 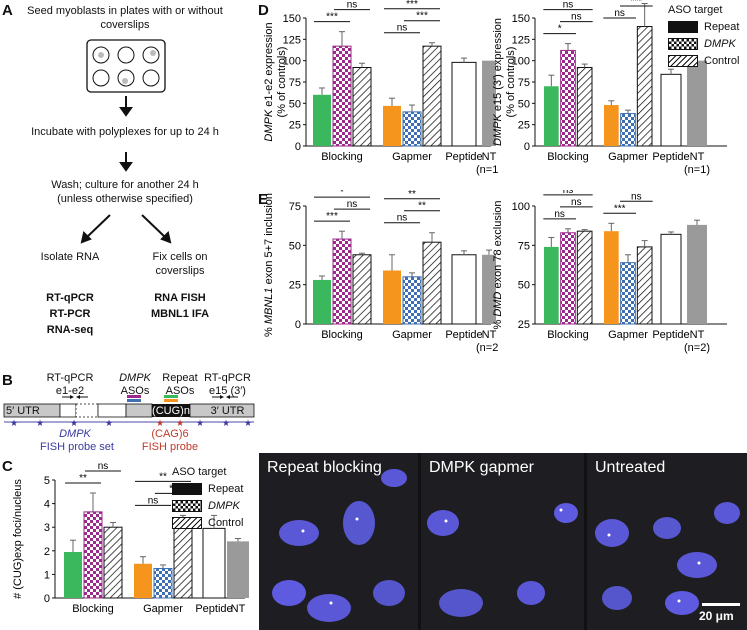 What do you see at coordinates (498, 82) in the screenshot?
I see `y-axis-label: DMPK e15 (3′) expression` at bounding box center [498, 82].